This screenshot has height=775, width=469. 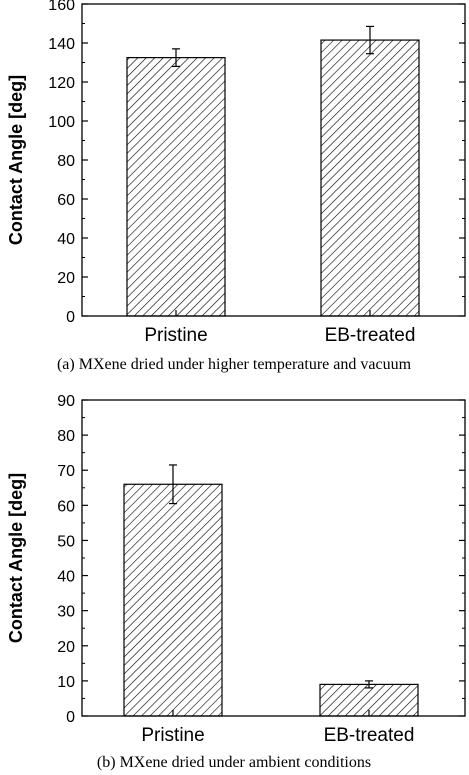 I want to click on bar-eb-treated, so click(x=370, y=178).